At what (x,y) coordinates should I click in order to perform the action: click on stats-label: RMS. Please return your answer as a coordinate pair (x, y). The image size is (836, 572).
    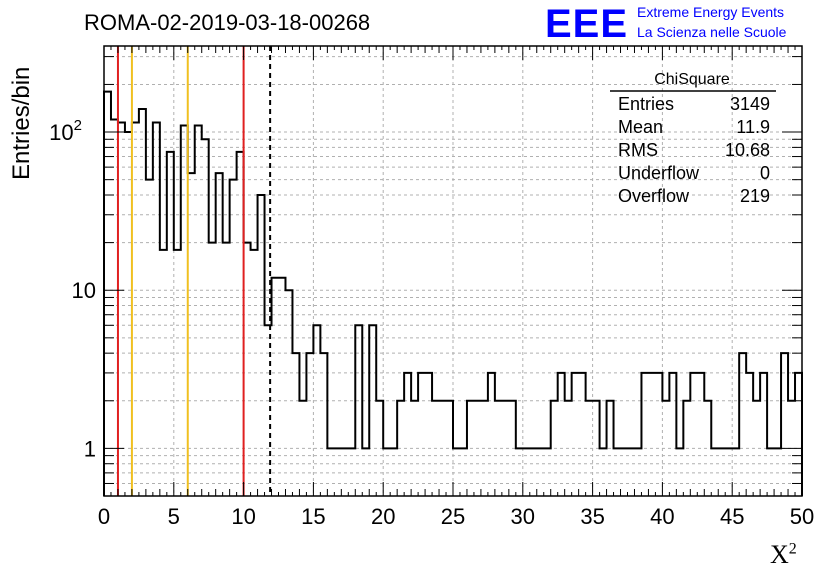
    Looking at the image, I should click on (638, 150).